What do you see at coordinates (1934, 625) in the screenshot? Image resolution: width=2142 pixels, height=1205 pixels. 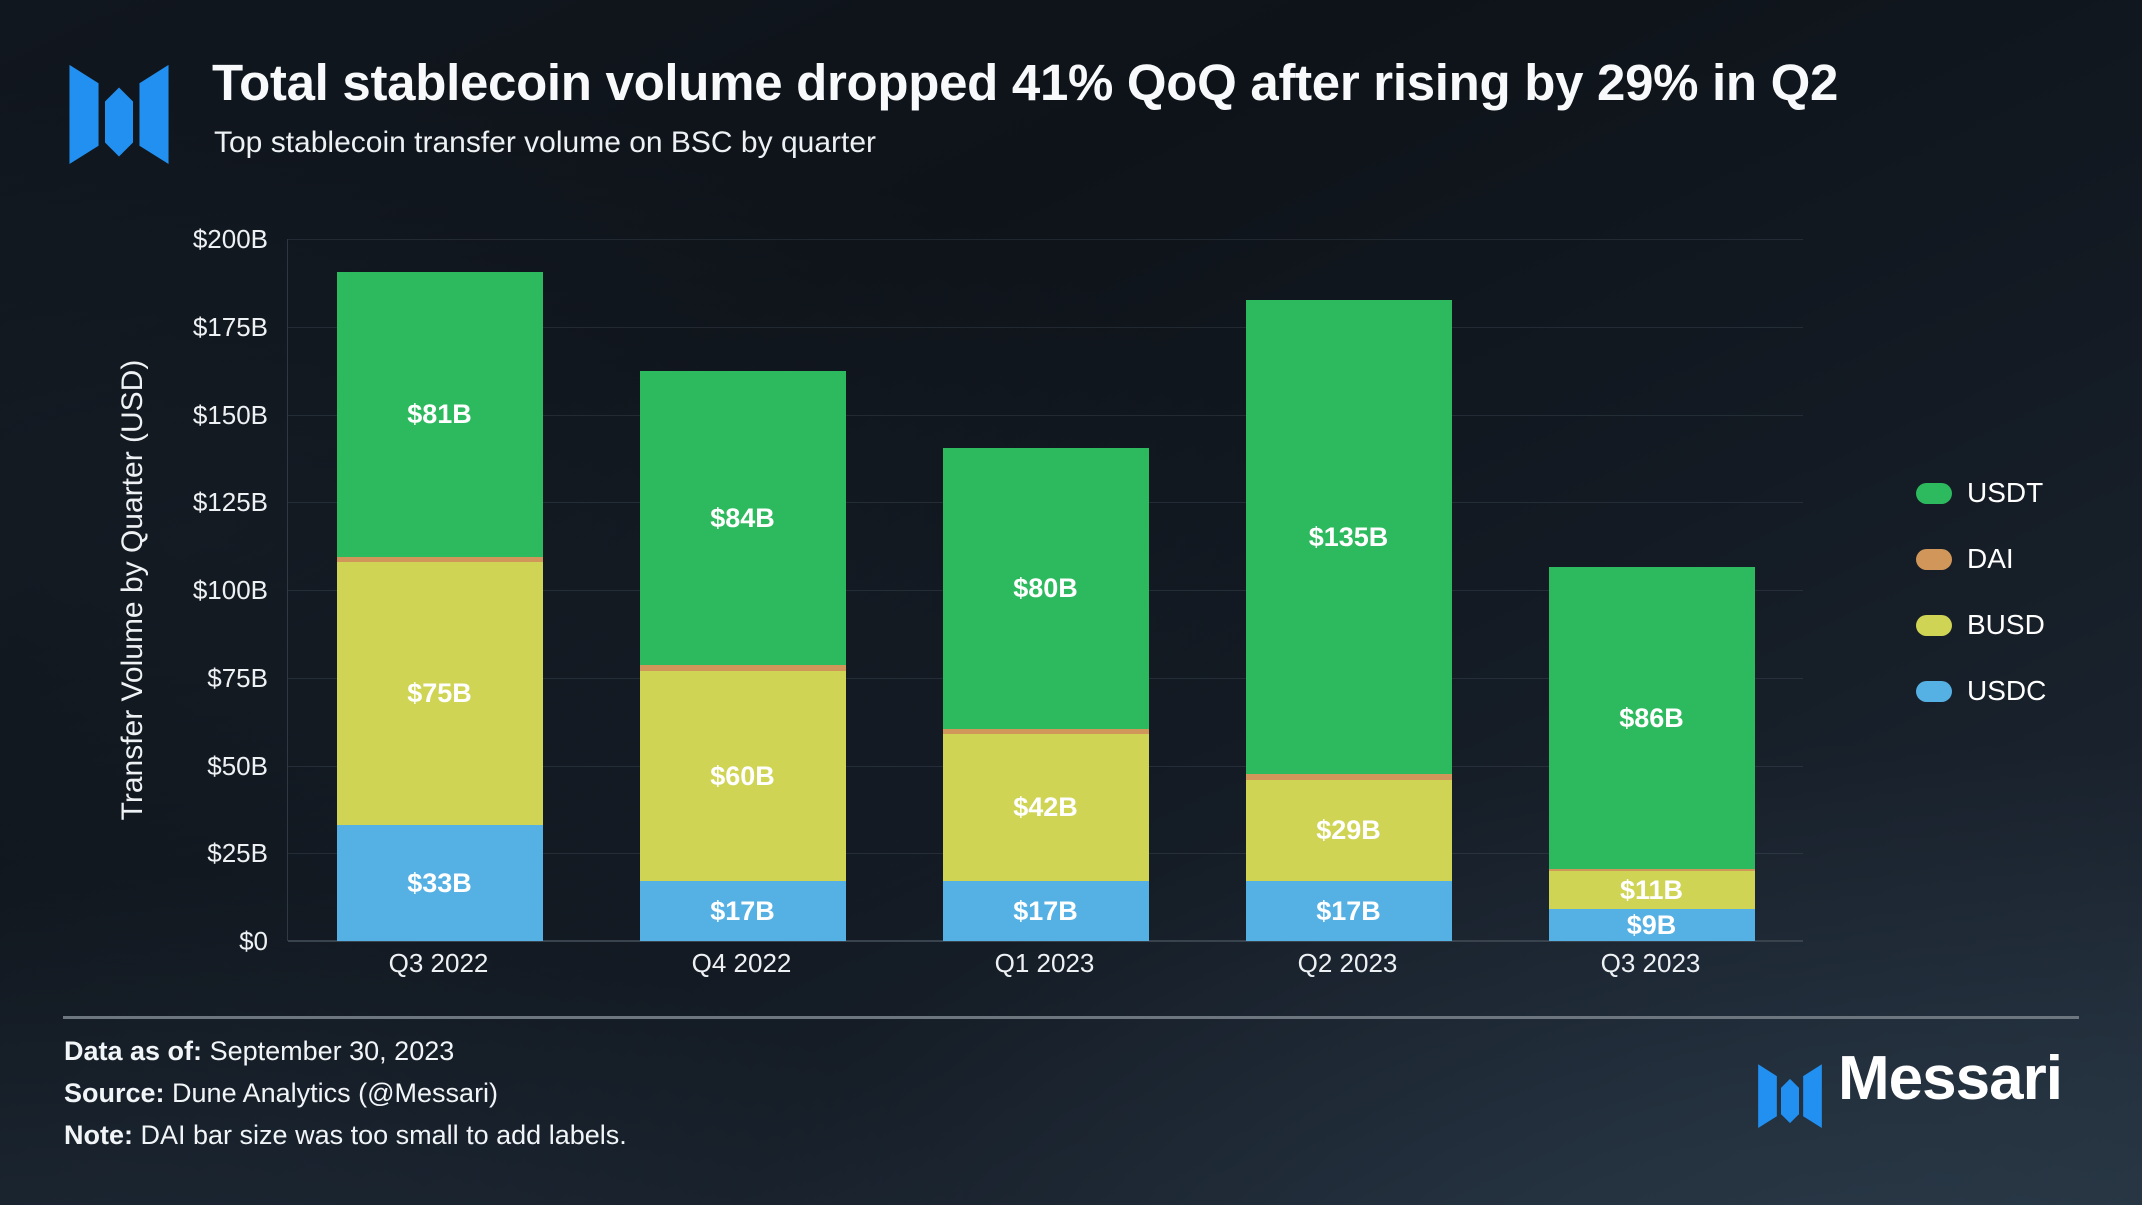 I see `legend-swatch-busd-icon` at bounding box center [1934, 625].